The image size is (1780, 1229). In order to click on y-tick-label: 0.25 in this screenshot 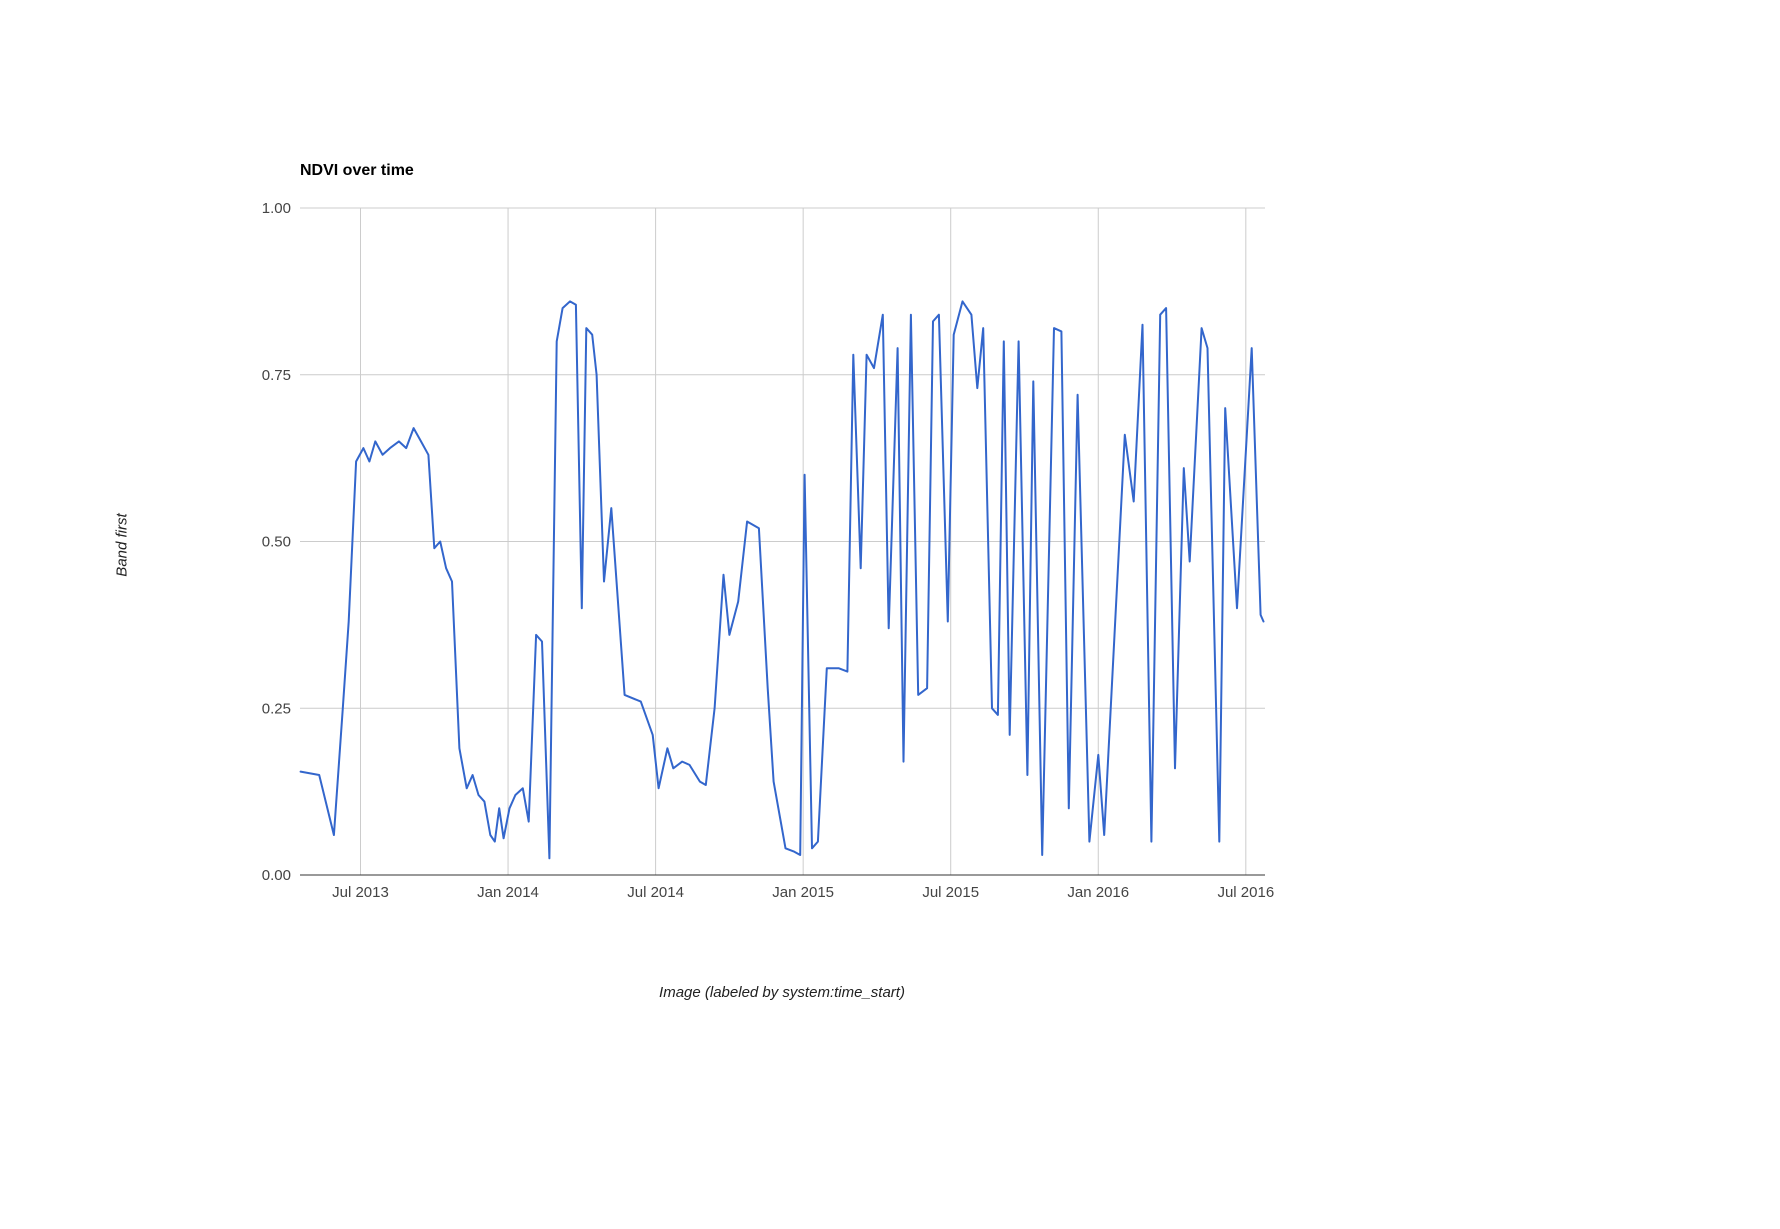, I will do `click(276, 708)`.